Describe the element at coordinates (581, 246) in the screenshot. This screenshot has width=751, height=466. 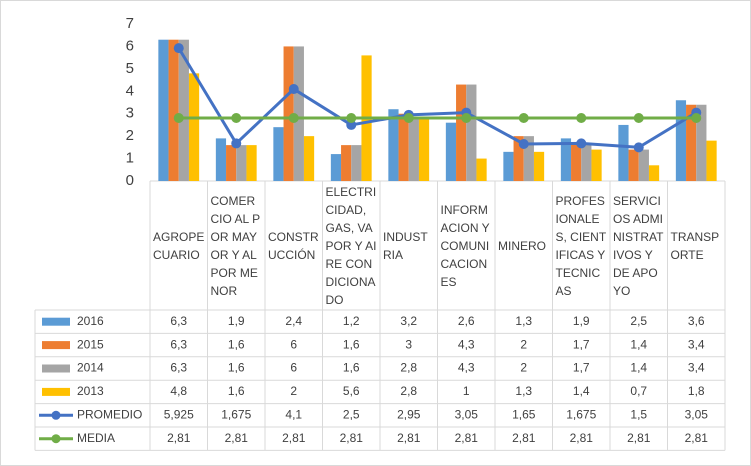
I see `x-tick-label: PROFESIONALES, CIENTIFICAS Y TECNICAS` at that location.